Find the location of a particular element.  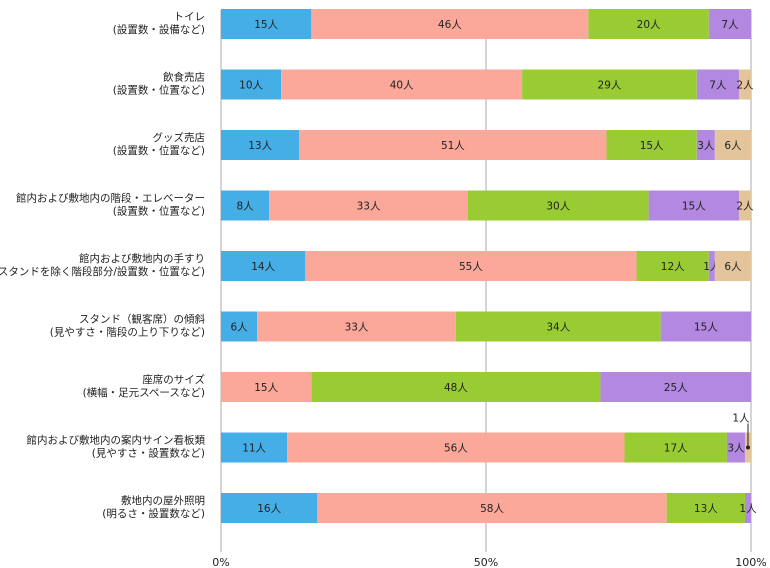

data-label: 30人 is located at coordinates (558, 207).